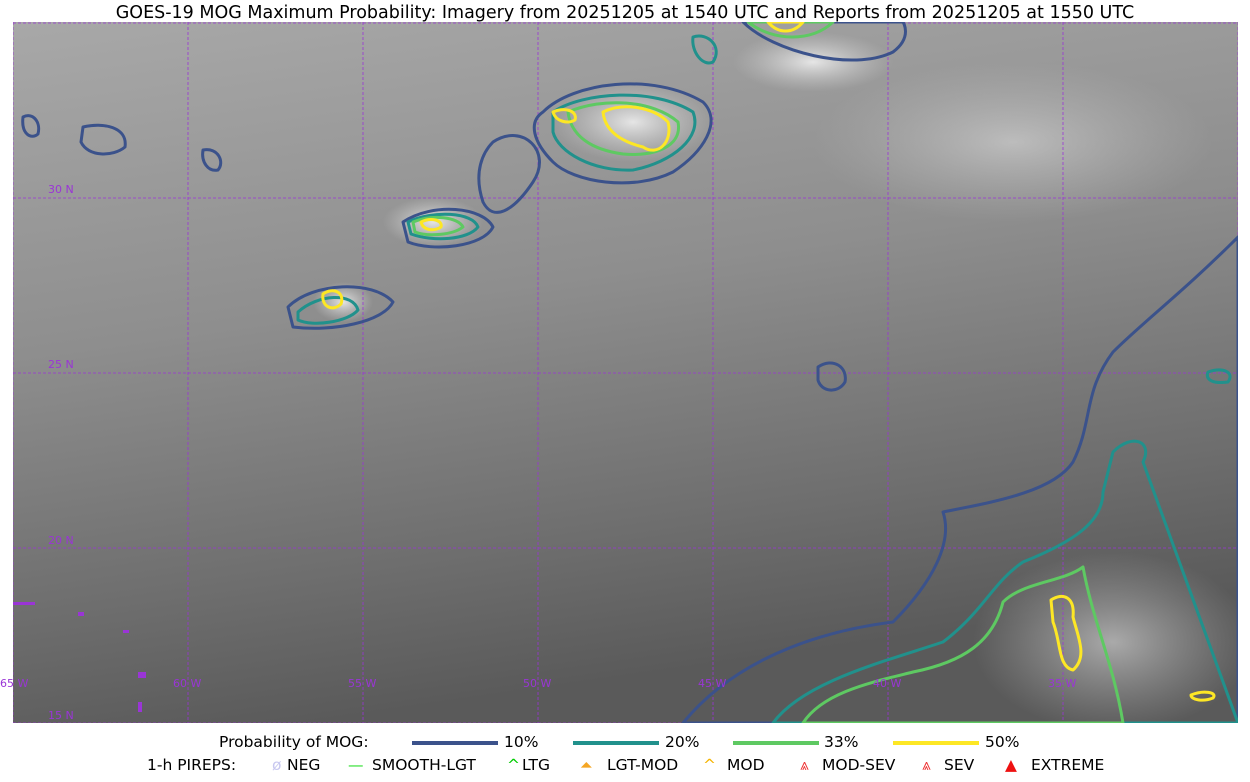 The height and width of the screenshot is (782, 1250). What do you see at coordinates (513, 765) in the screenshot?
I see `light-icon: ^` at bounding box center [513, 765].